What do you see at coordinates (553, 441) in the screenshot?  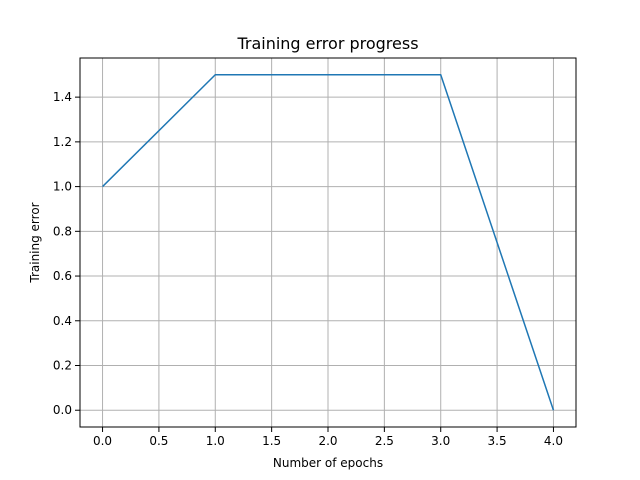 I see `x-tick-label: 4.0` at bounding box center [553, 441].